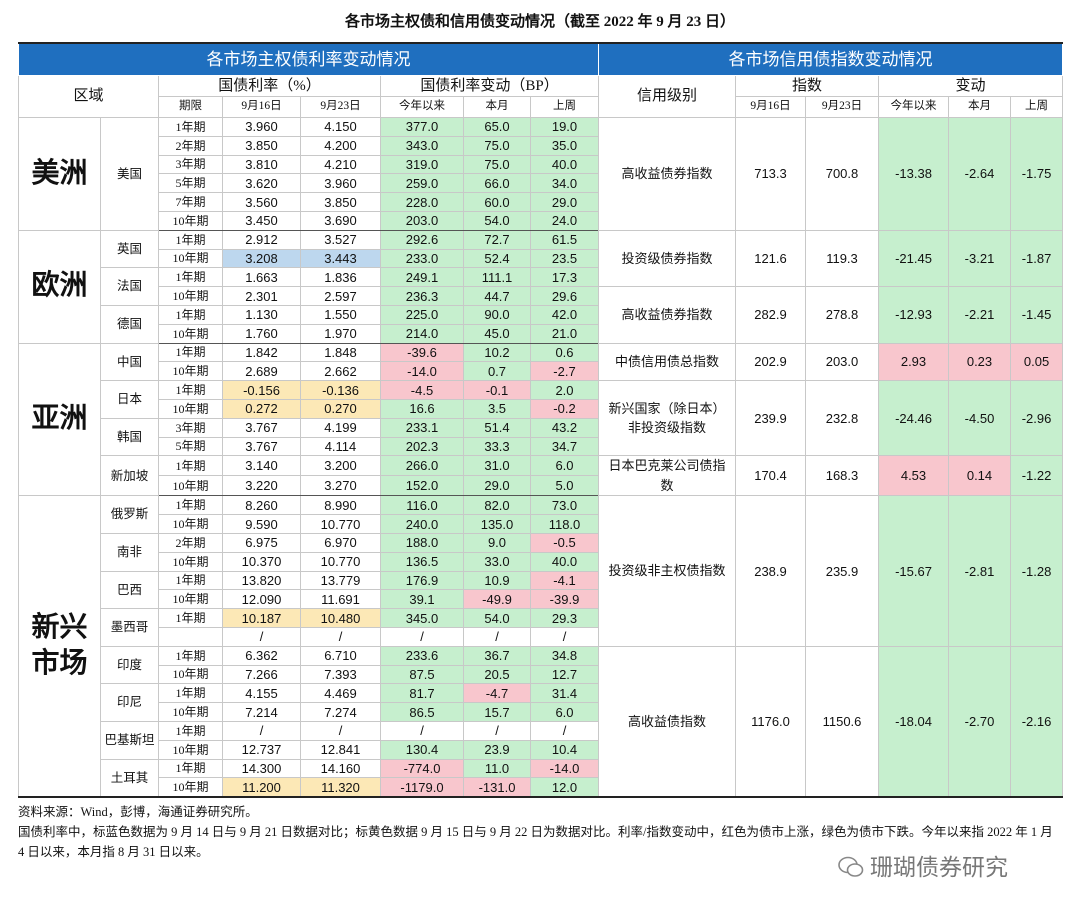 The image size is (1080, 910). What do you see at coordinates (497, 749) in the screenshot?
I see `rate-change: 23.9` at bounding box center [497, 749].